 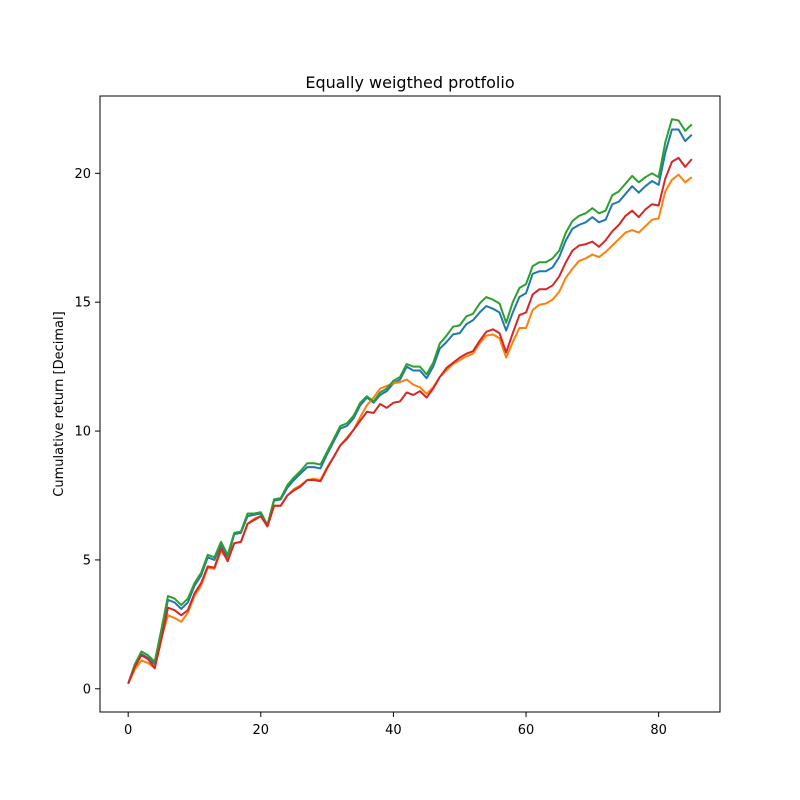 What do you see at coordinates (82, 432) in the screenshot?
I see `y-tick-label: 10` at bounding box center [82, 432].